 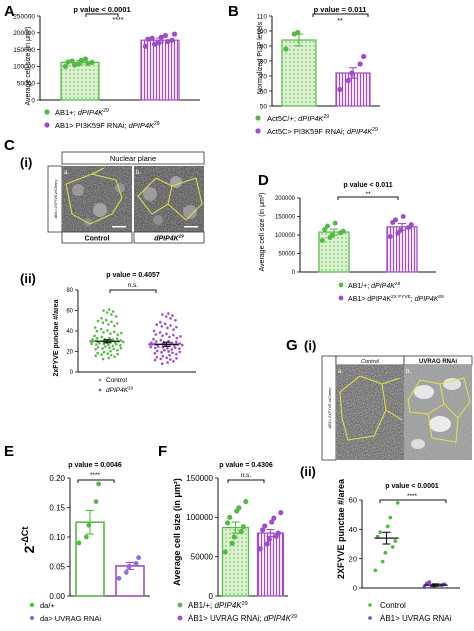 What do you see at coordinates (285, 199) in the screenshot?
I see `y-tick-label: 200000` at bounding box center [285, 199].